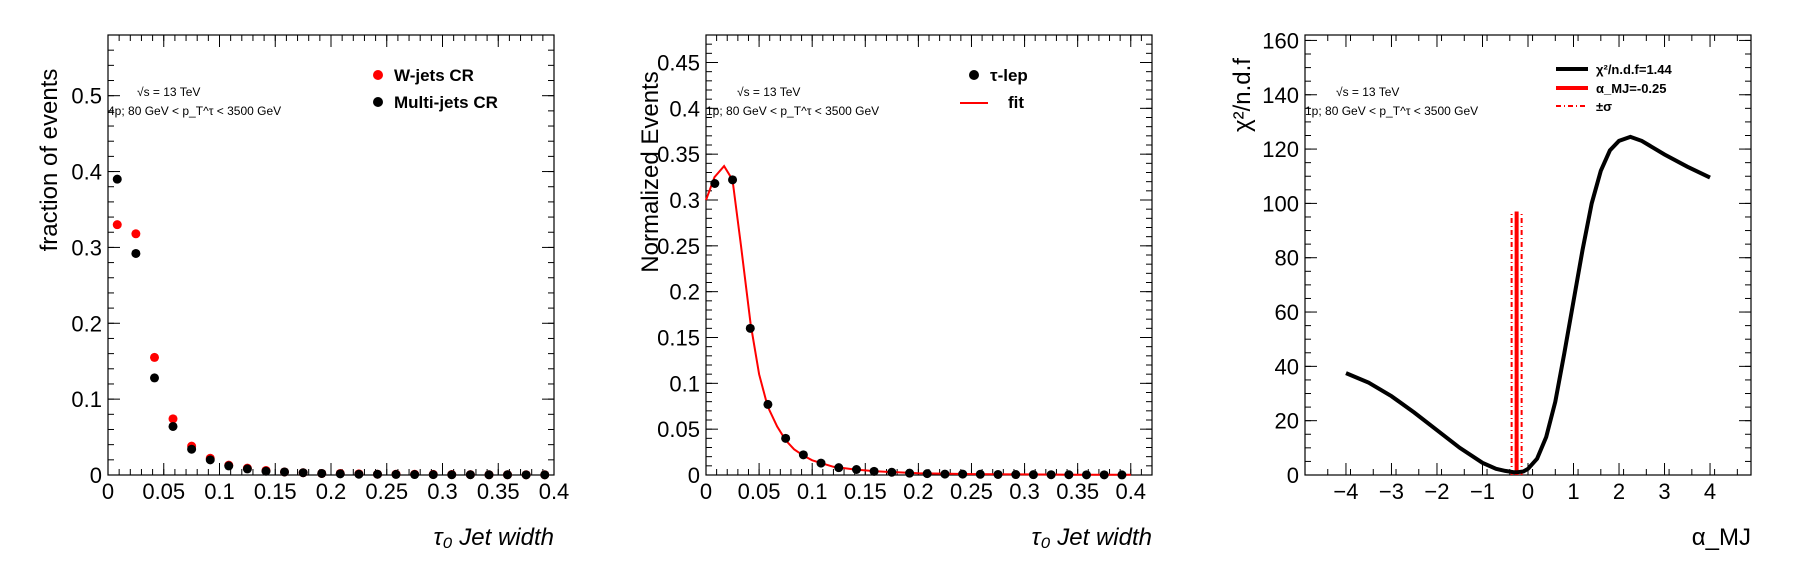  I want to click on y-tick-label: 0.15, so click(678, 338).